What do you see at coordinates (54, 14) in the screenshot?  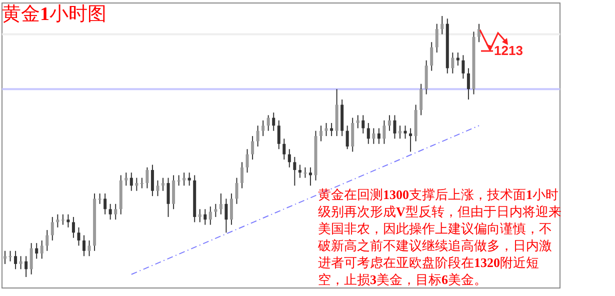 I see `chart-title: 黄金1小时图` at bounding box center [54, 14].